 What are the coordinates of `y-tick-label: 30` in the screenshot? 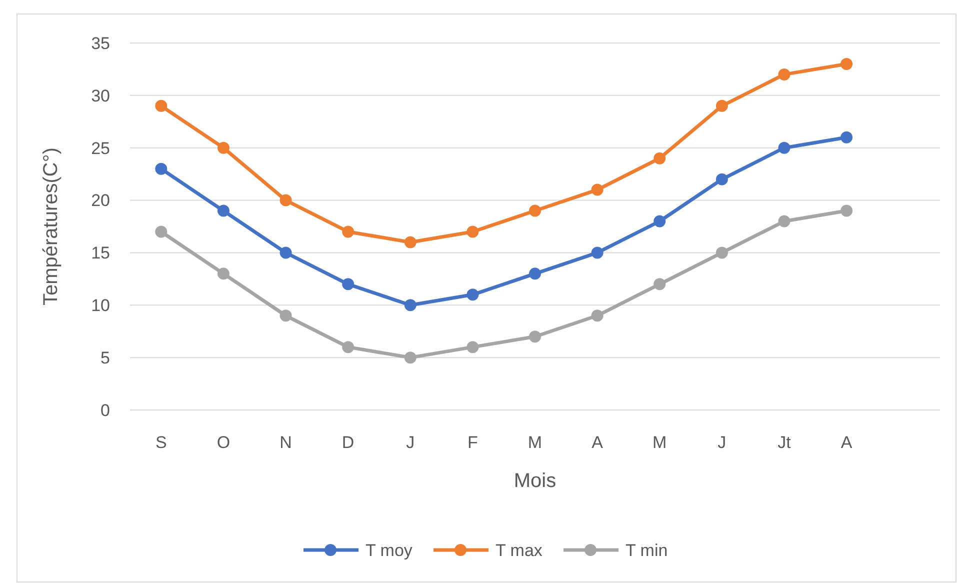 It's located at (100, 96).